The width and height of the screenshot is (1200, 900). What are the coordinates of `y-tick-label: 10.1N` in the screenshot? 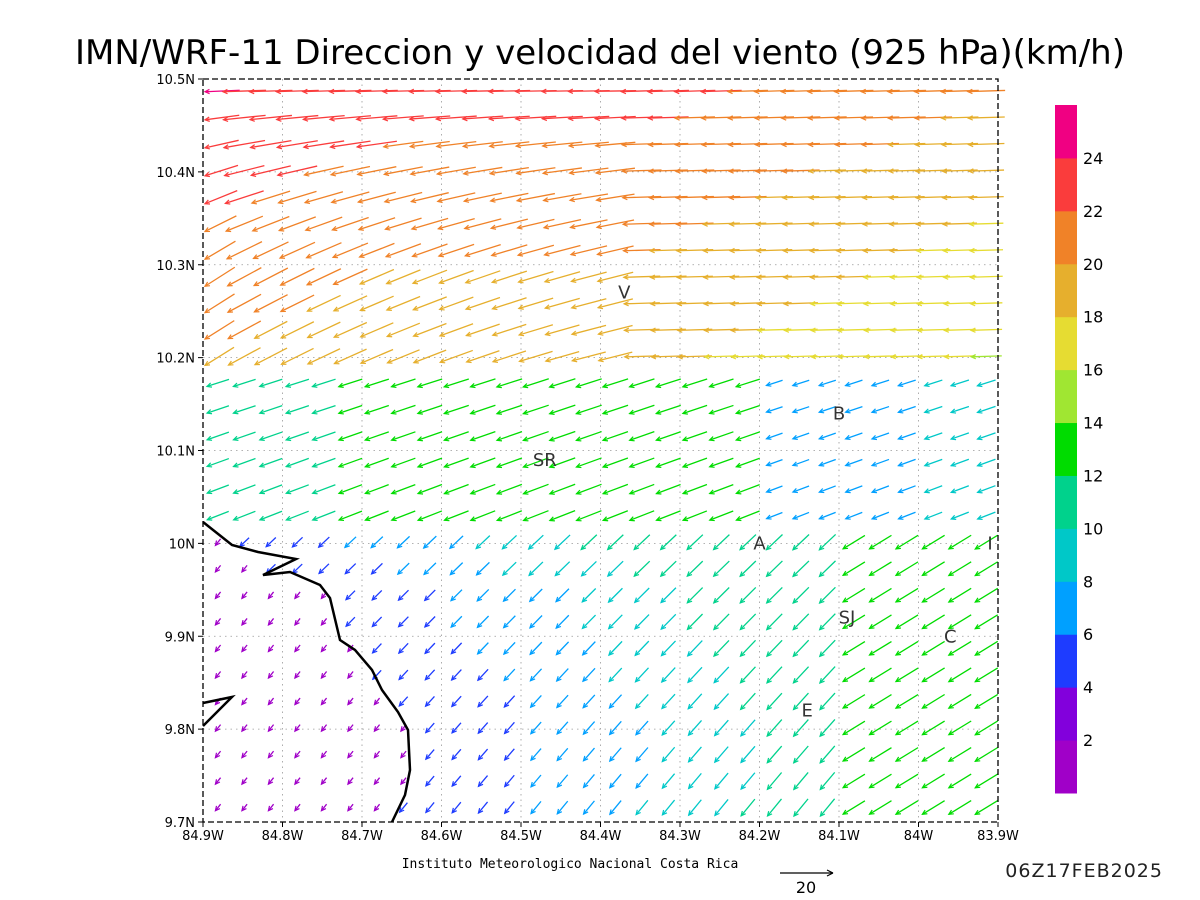 It's located at (175, 452).